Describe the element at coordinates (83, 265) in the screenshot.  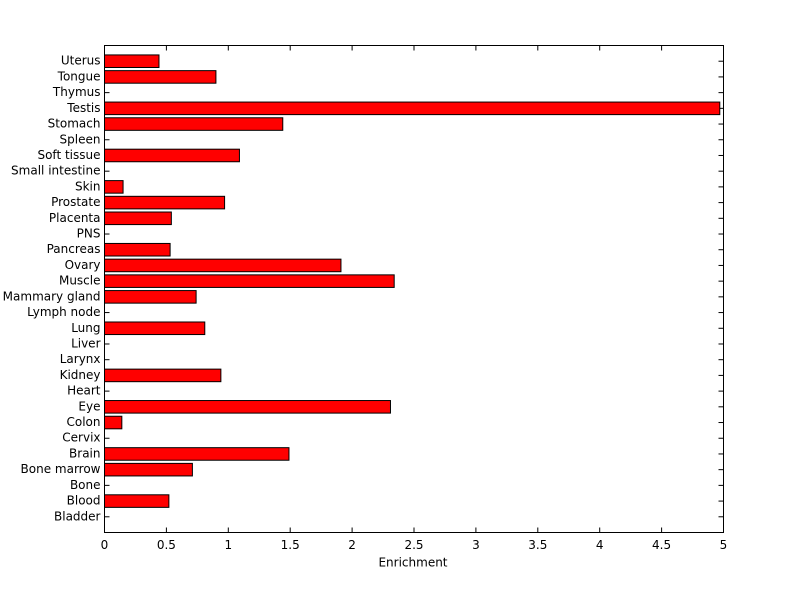
I see `y-tick-label: Ovary` at that location.